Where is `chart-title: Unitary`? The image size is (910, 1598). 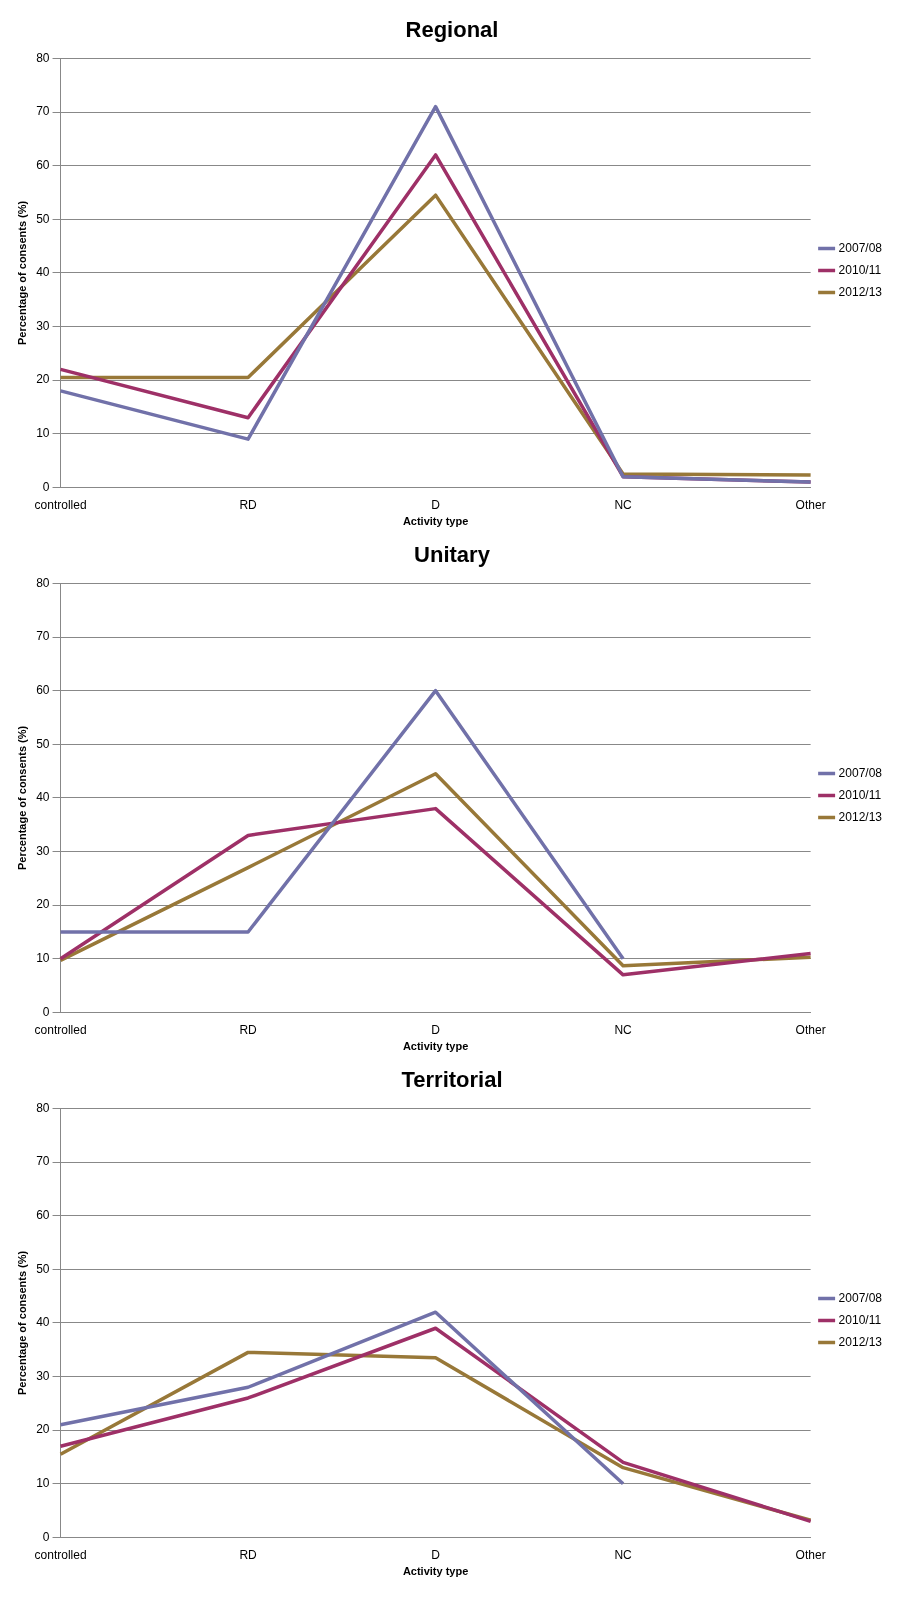 chart-title: Unitary is located at coordinates (452, 555).